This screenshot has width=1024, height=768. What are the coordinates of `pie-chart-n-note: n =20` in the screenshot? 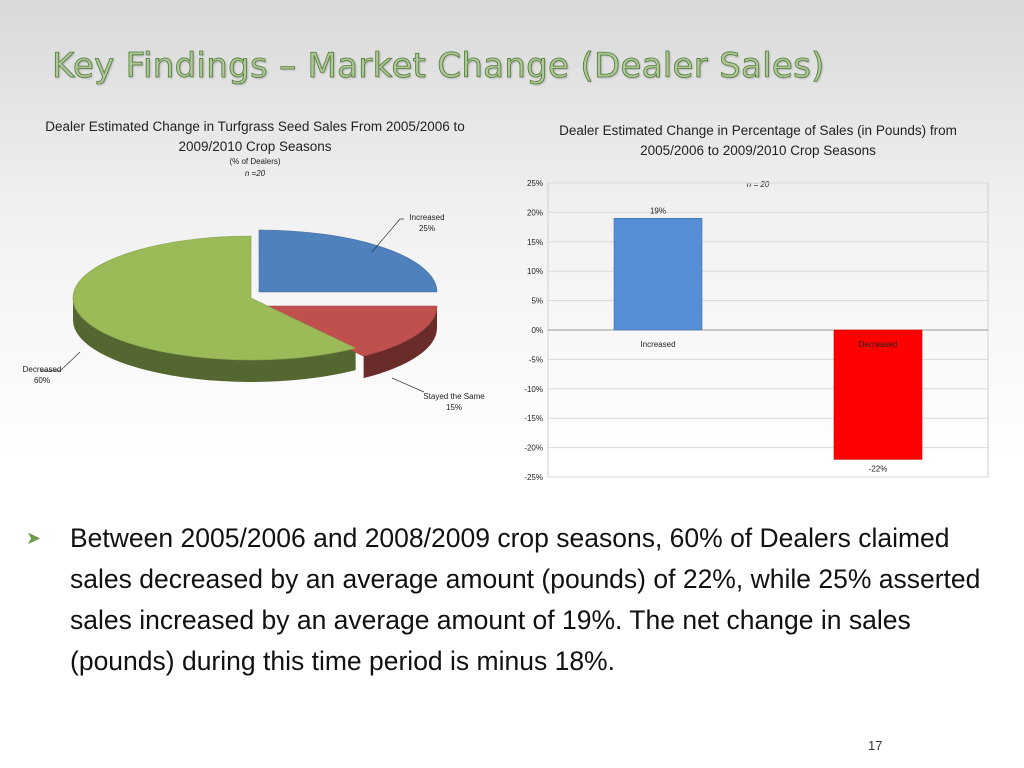 It's located at (255, 173).